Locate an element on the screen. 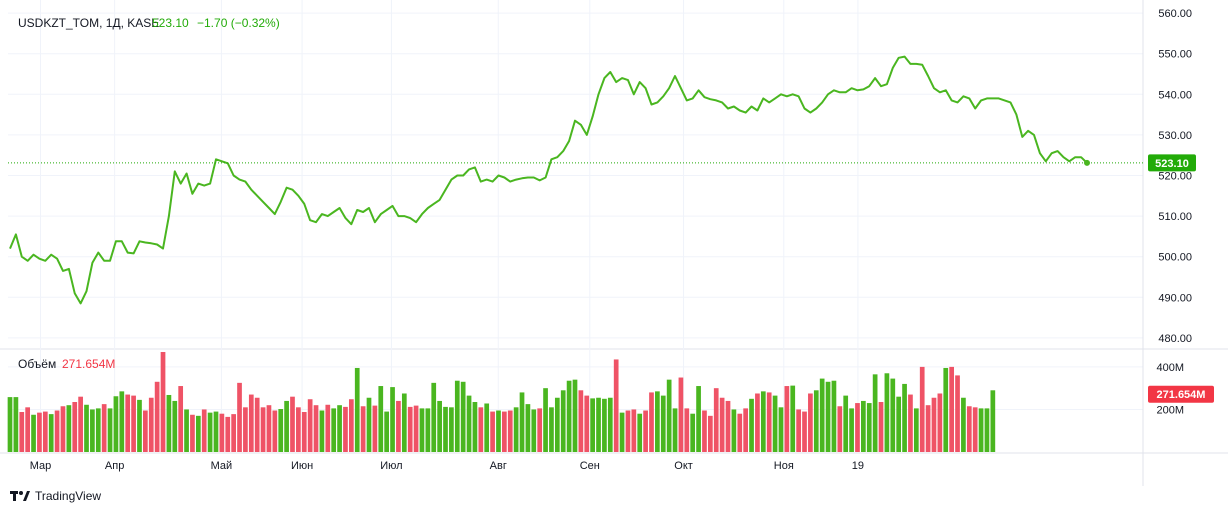 The width and height of the screenshot is (1228, 514). time-tick-label: Ноя is located at coordinates (784, 466).